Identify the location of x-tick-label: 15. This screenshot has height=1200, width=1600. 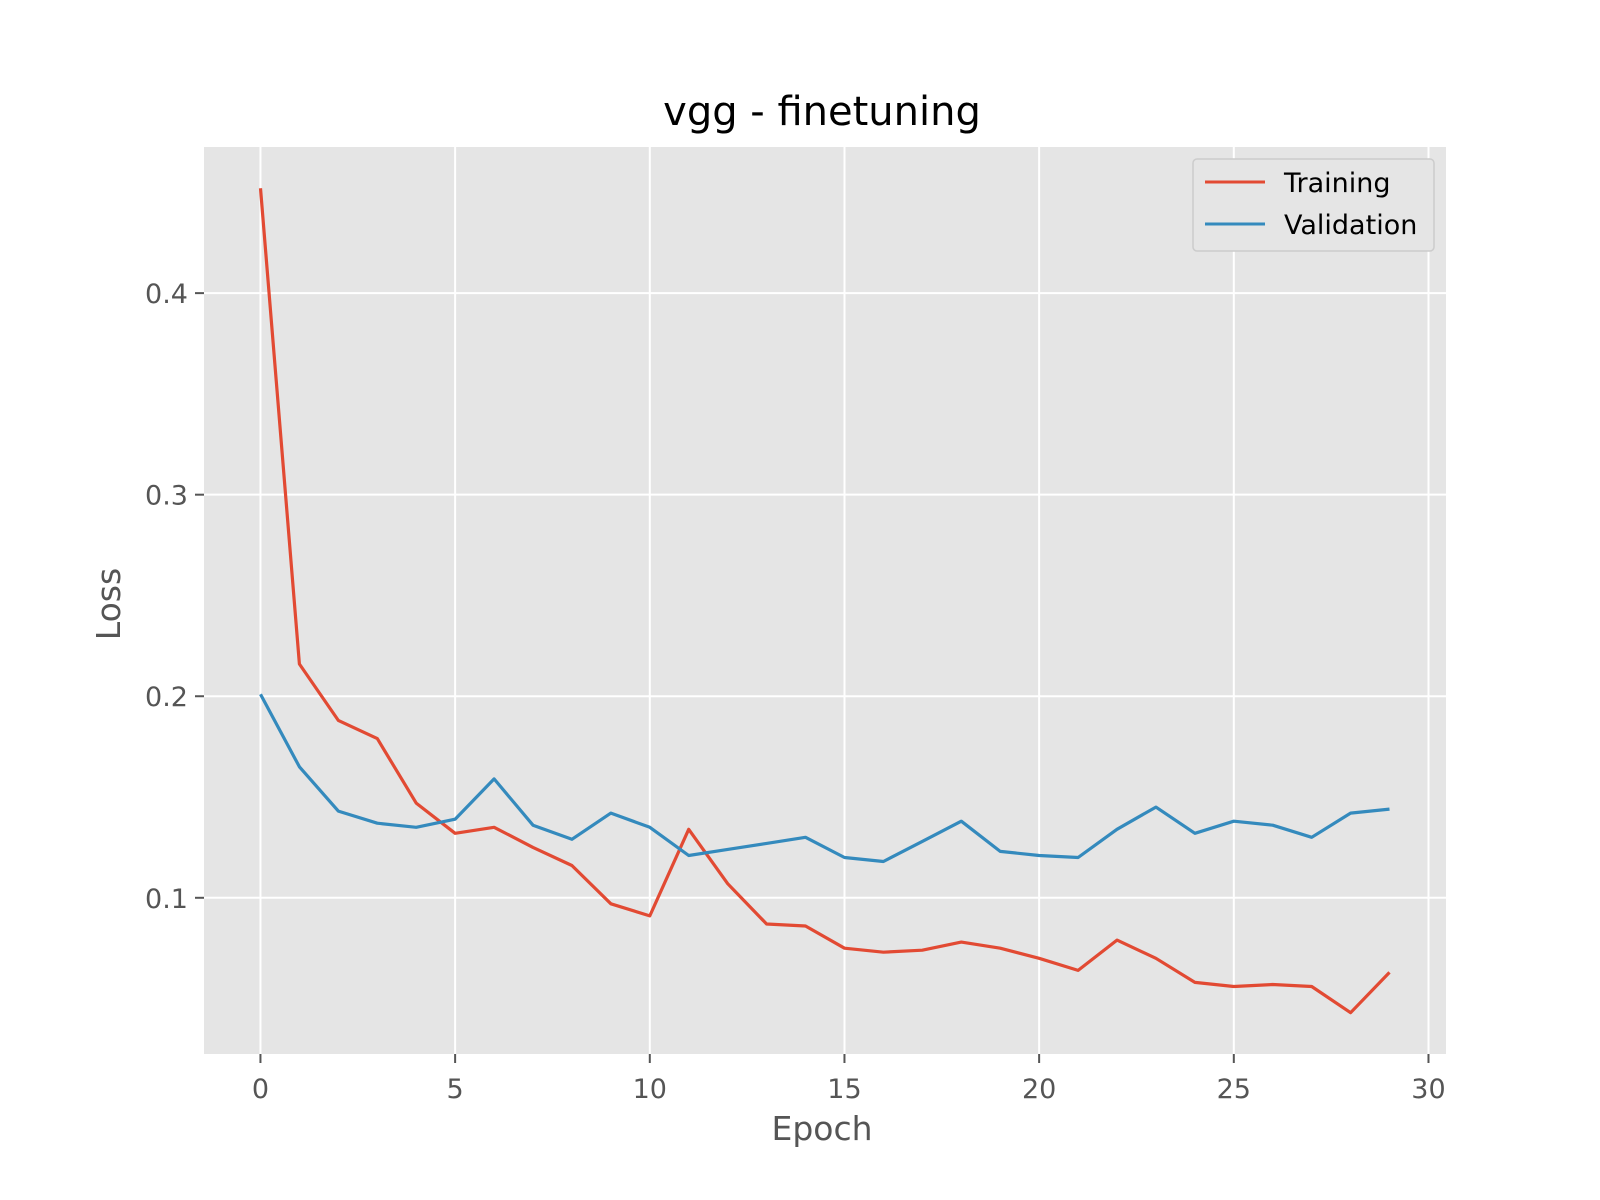
(844, 1089).